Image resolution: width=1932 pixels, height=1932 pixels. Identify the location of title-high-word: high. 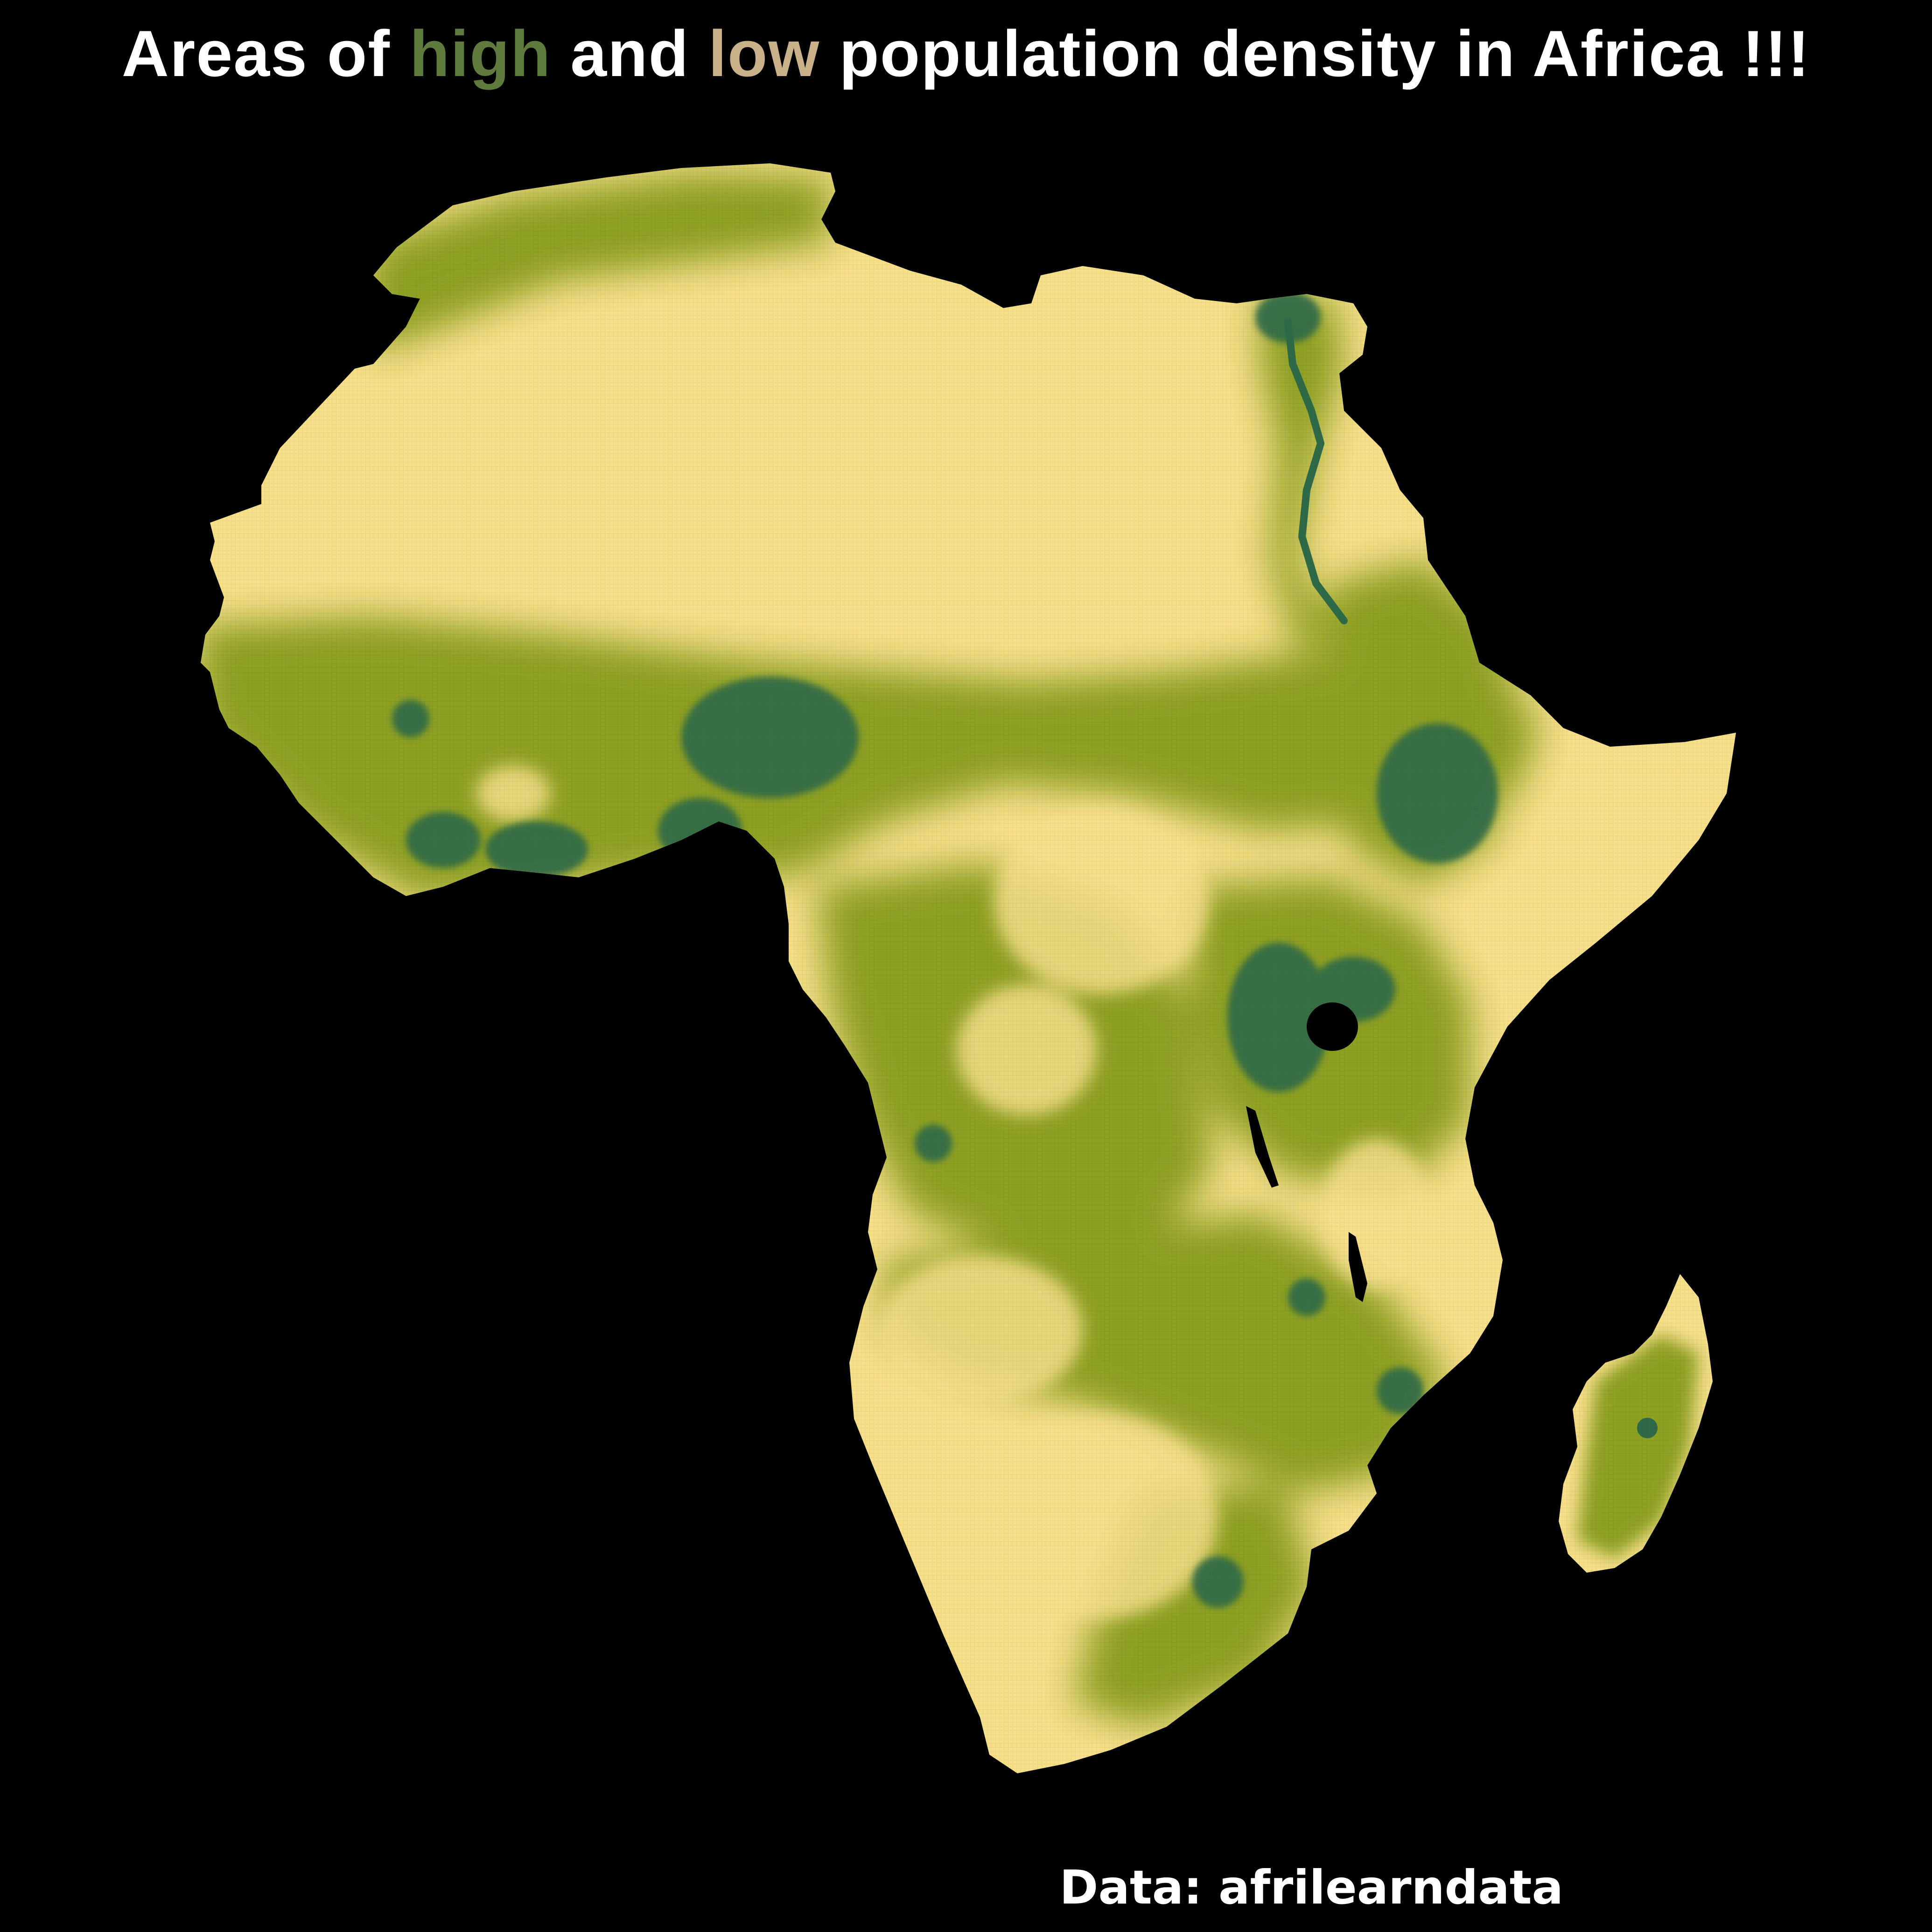
(480, 53).